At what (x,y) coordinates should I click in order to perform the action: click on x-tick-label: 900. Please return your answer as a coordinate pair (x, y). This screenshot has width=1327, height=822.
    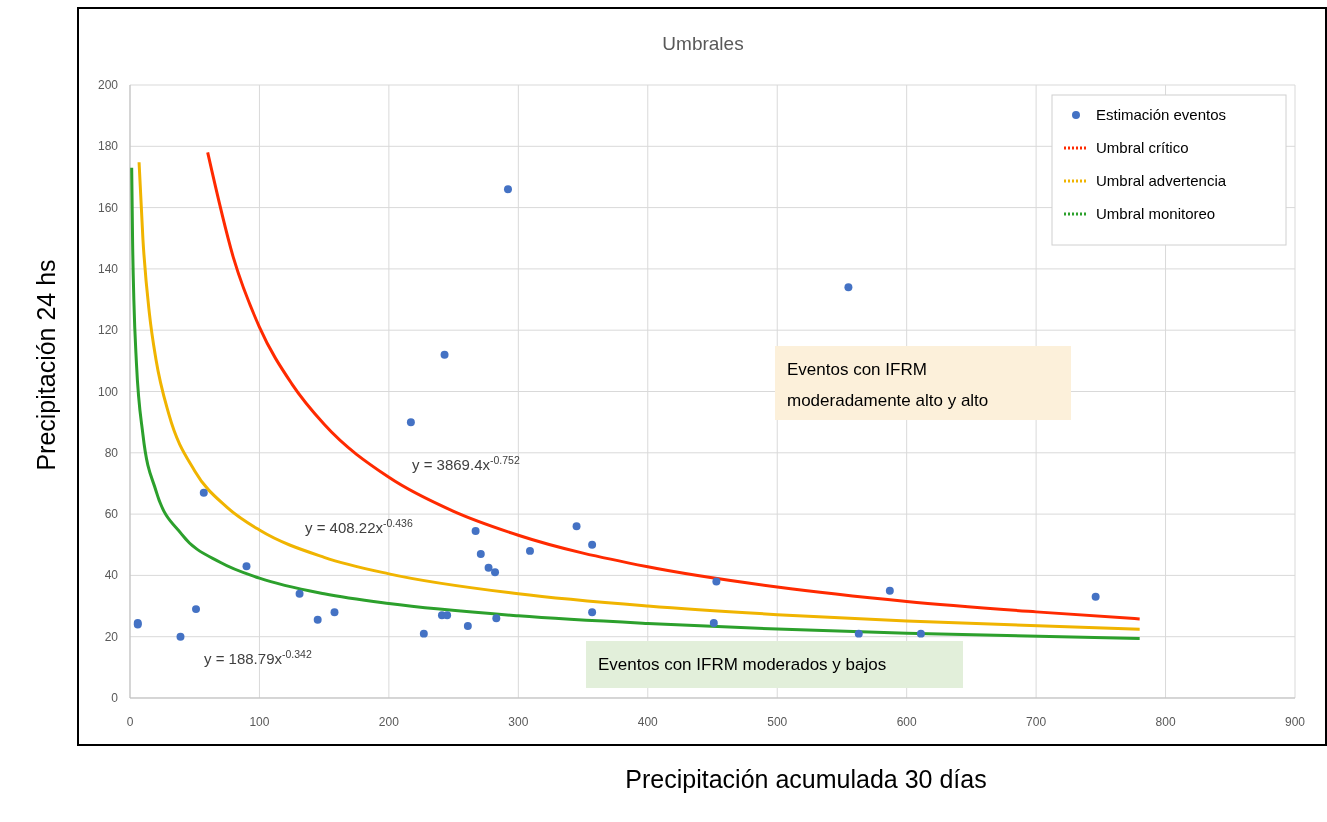
    Looking at the image, I should click on (1295, 722).